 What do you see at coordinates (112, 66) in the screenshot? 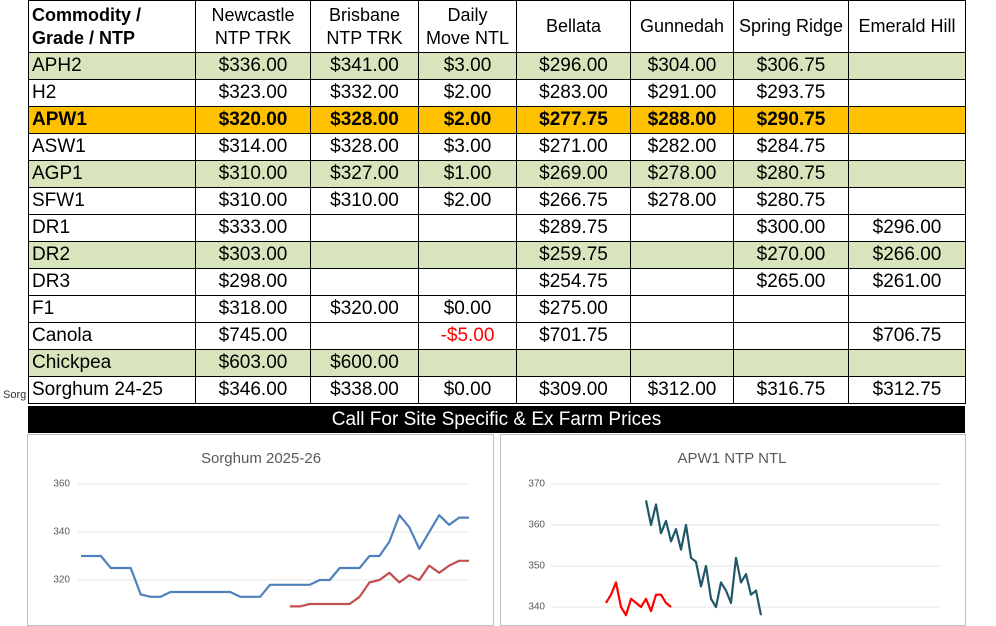
I see `table-cell: APH2` at bounding box center [112, 66].